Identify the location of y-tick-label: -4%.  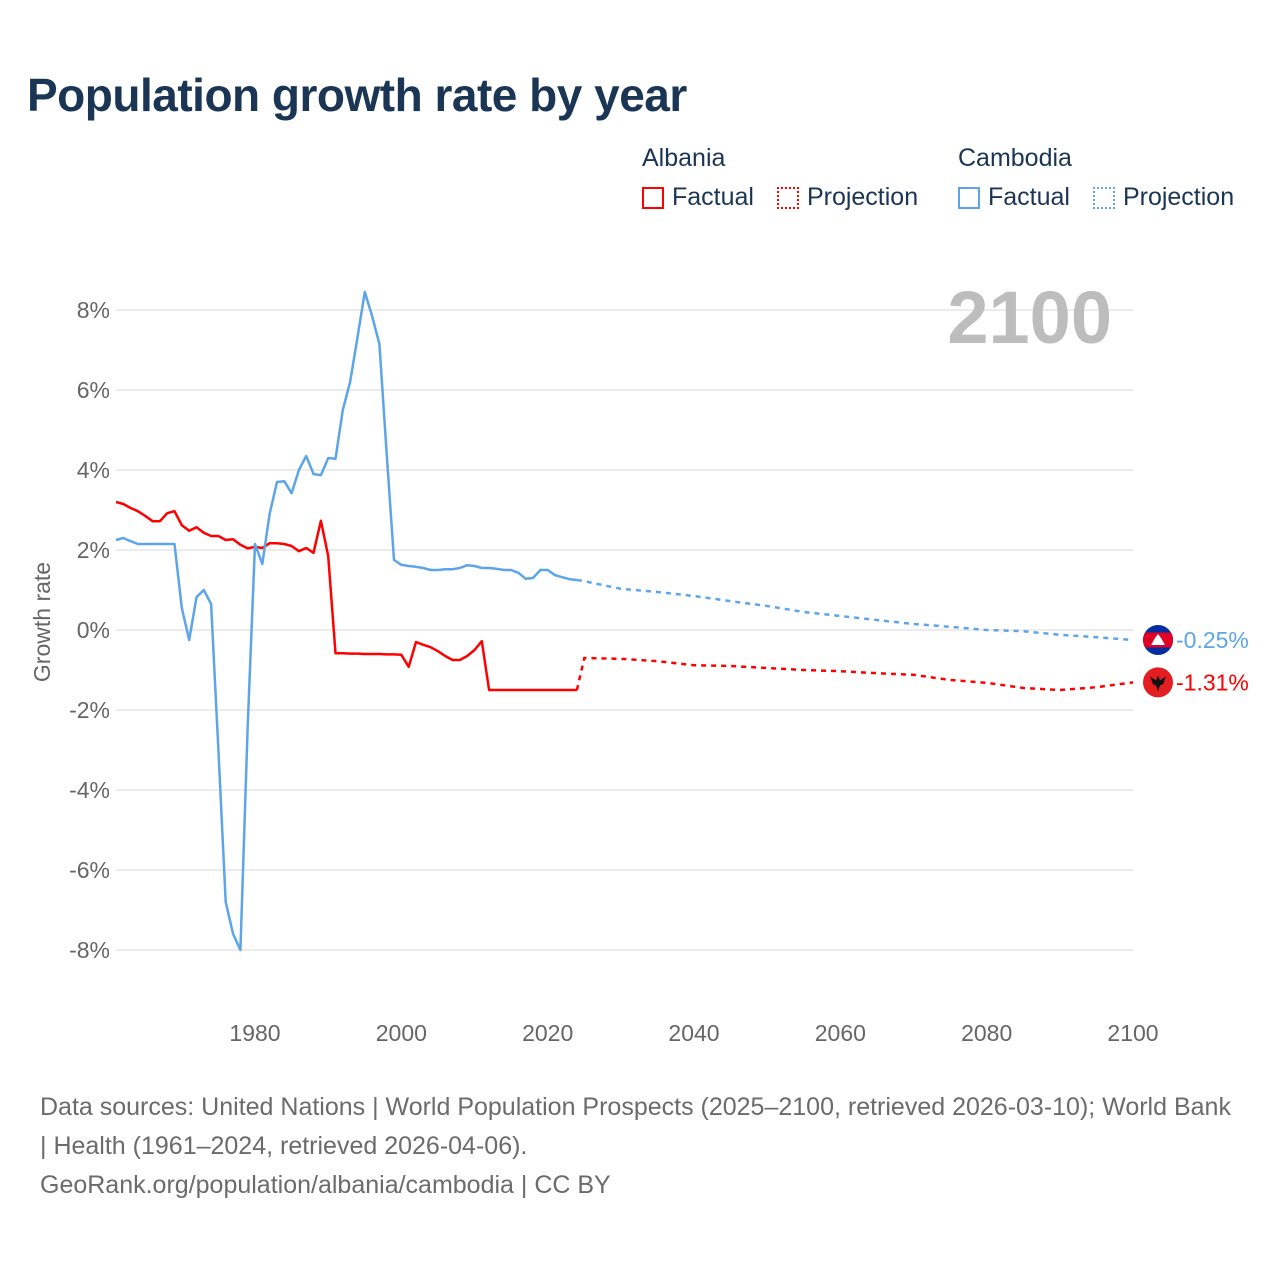
(89, 790).